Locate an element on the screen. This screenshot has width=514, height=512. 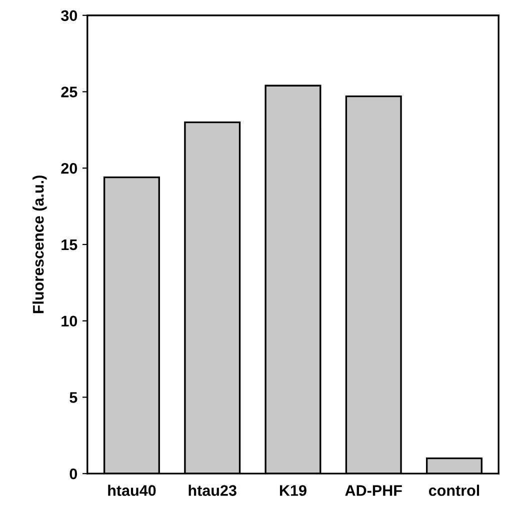
y-axis-title: Fluorescence (a.u.) is located at coordinates (39, 245).